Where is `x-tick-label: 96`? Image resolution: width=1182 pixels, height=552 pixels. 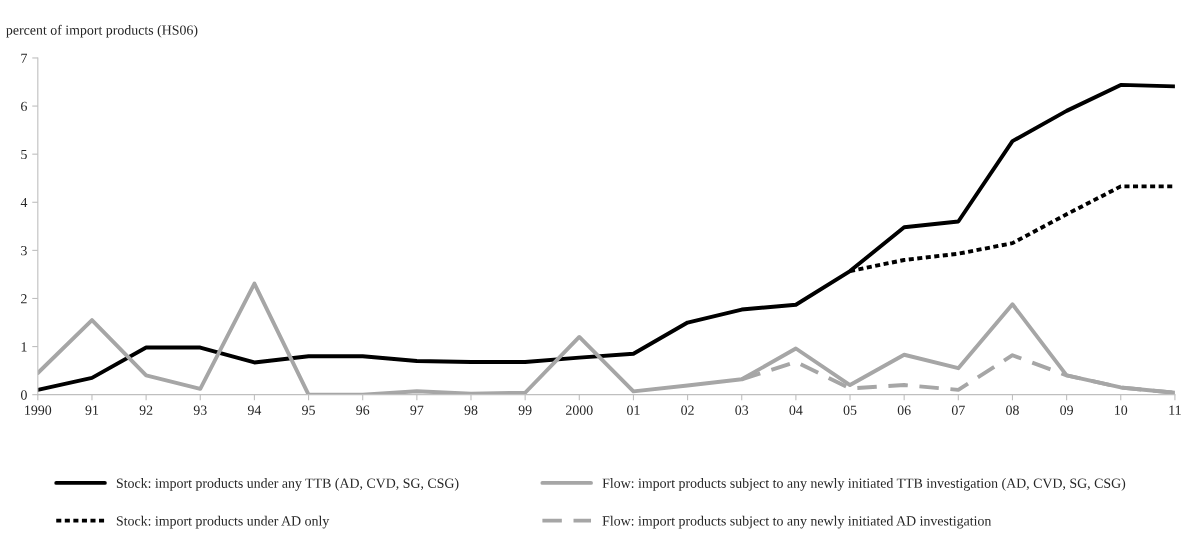
x-tick-label: 96 is located at coordinates (363, 410).